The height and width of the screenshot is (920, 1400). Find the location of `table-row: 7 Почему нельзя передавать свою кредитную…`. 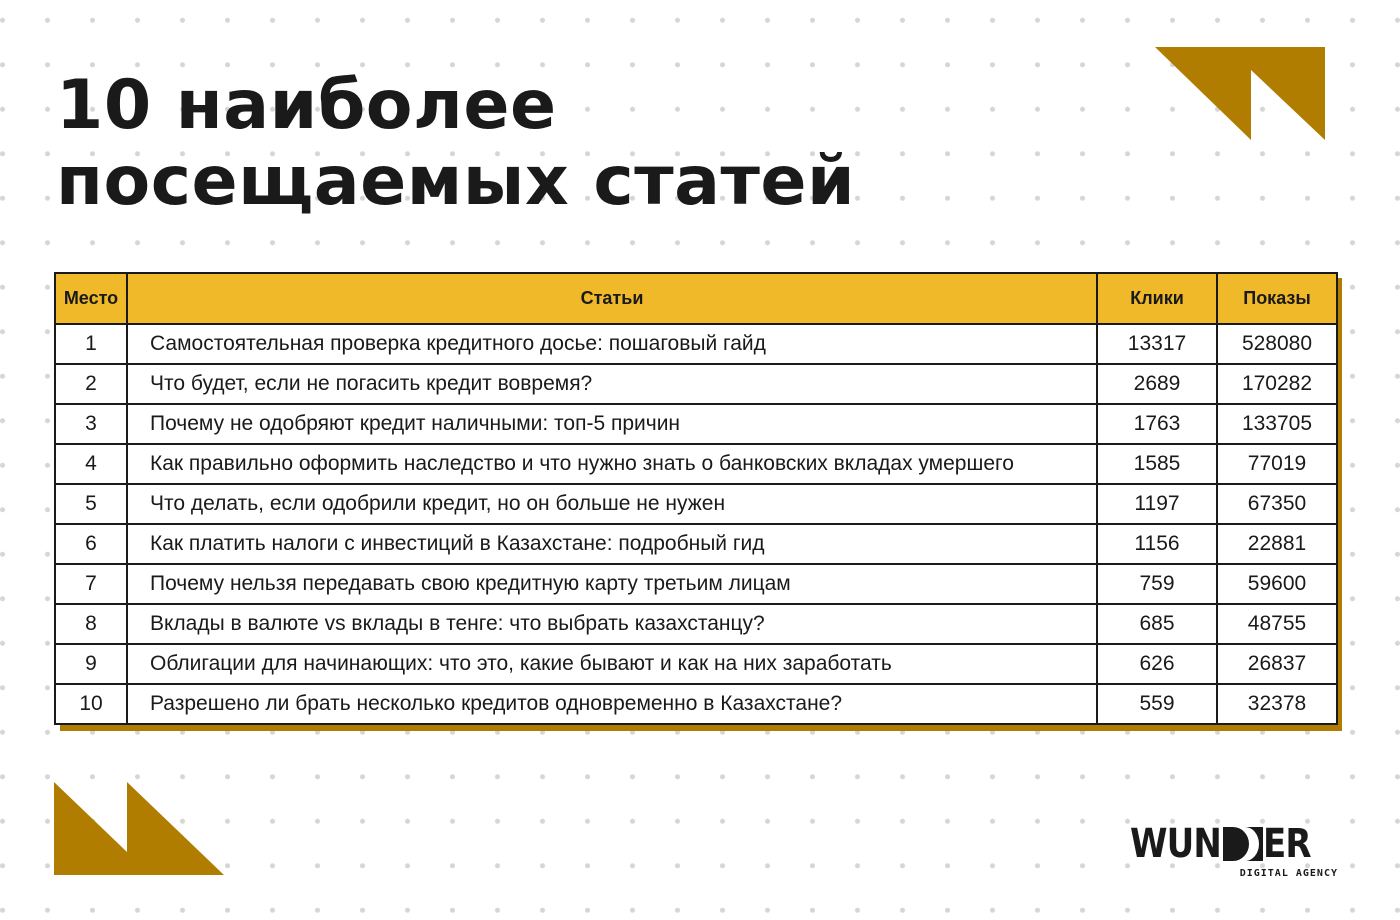

table-row: 7 Почему нельзя передавать свою кредитную… is located at coordinates (696, 584).